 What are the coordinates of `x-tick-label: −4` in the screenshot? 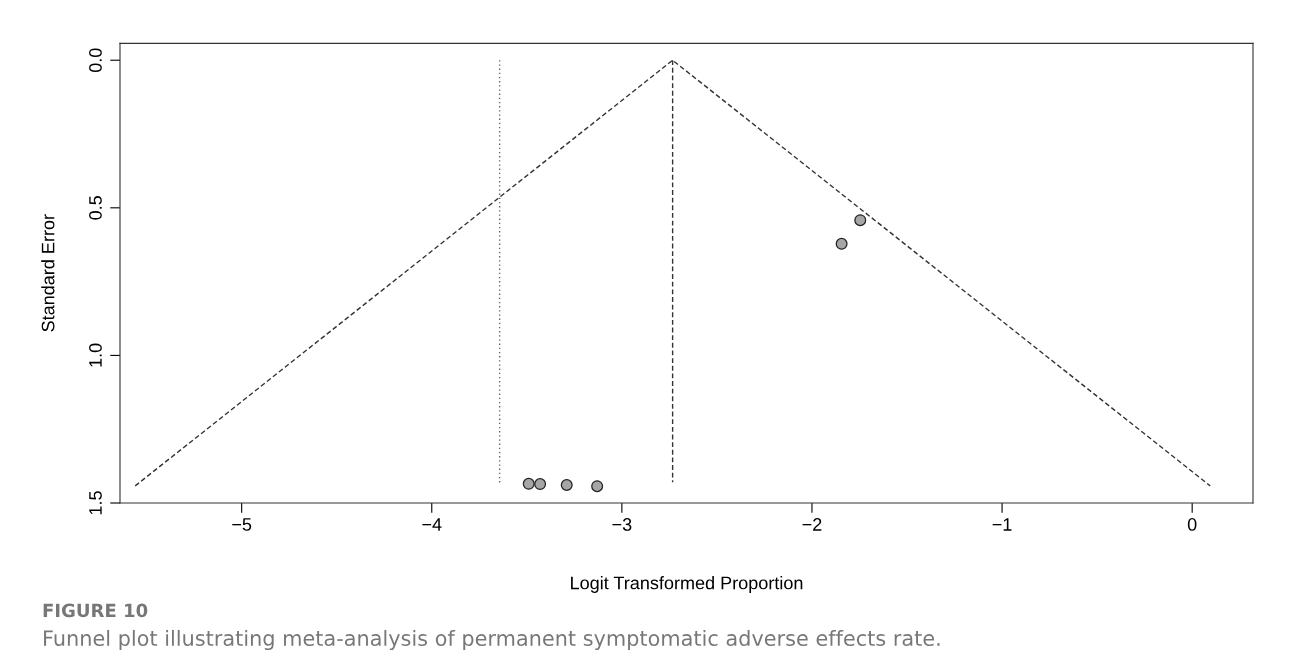 It's located at (432, 524).